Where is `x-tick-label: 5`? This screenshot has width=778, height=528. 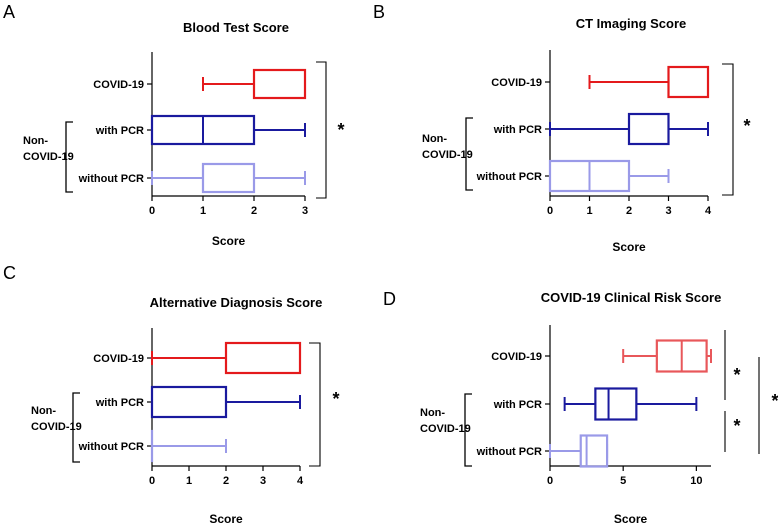
x-tick-label: 5 is located at coordinates (623, 481).